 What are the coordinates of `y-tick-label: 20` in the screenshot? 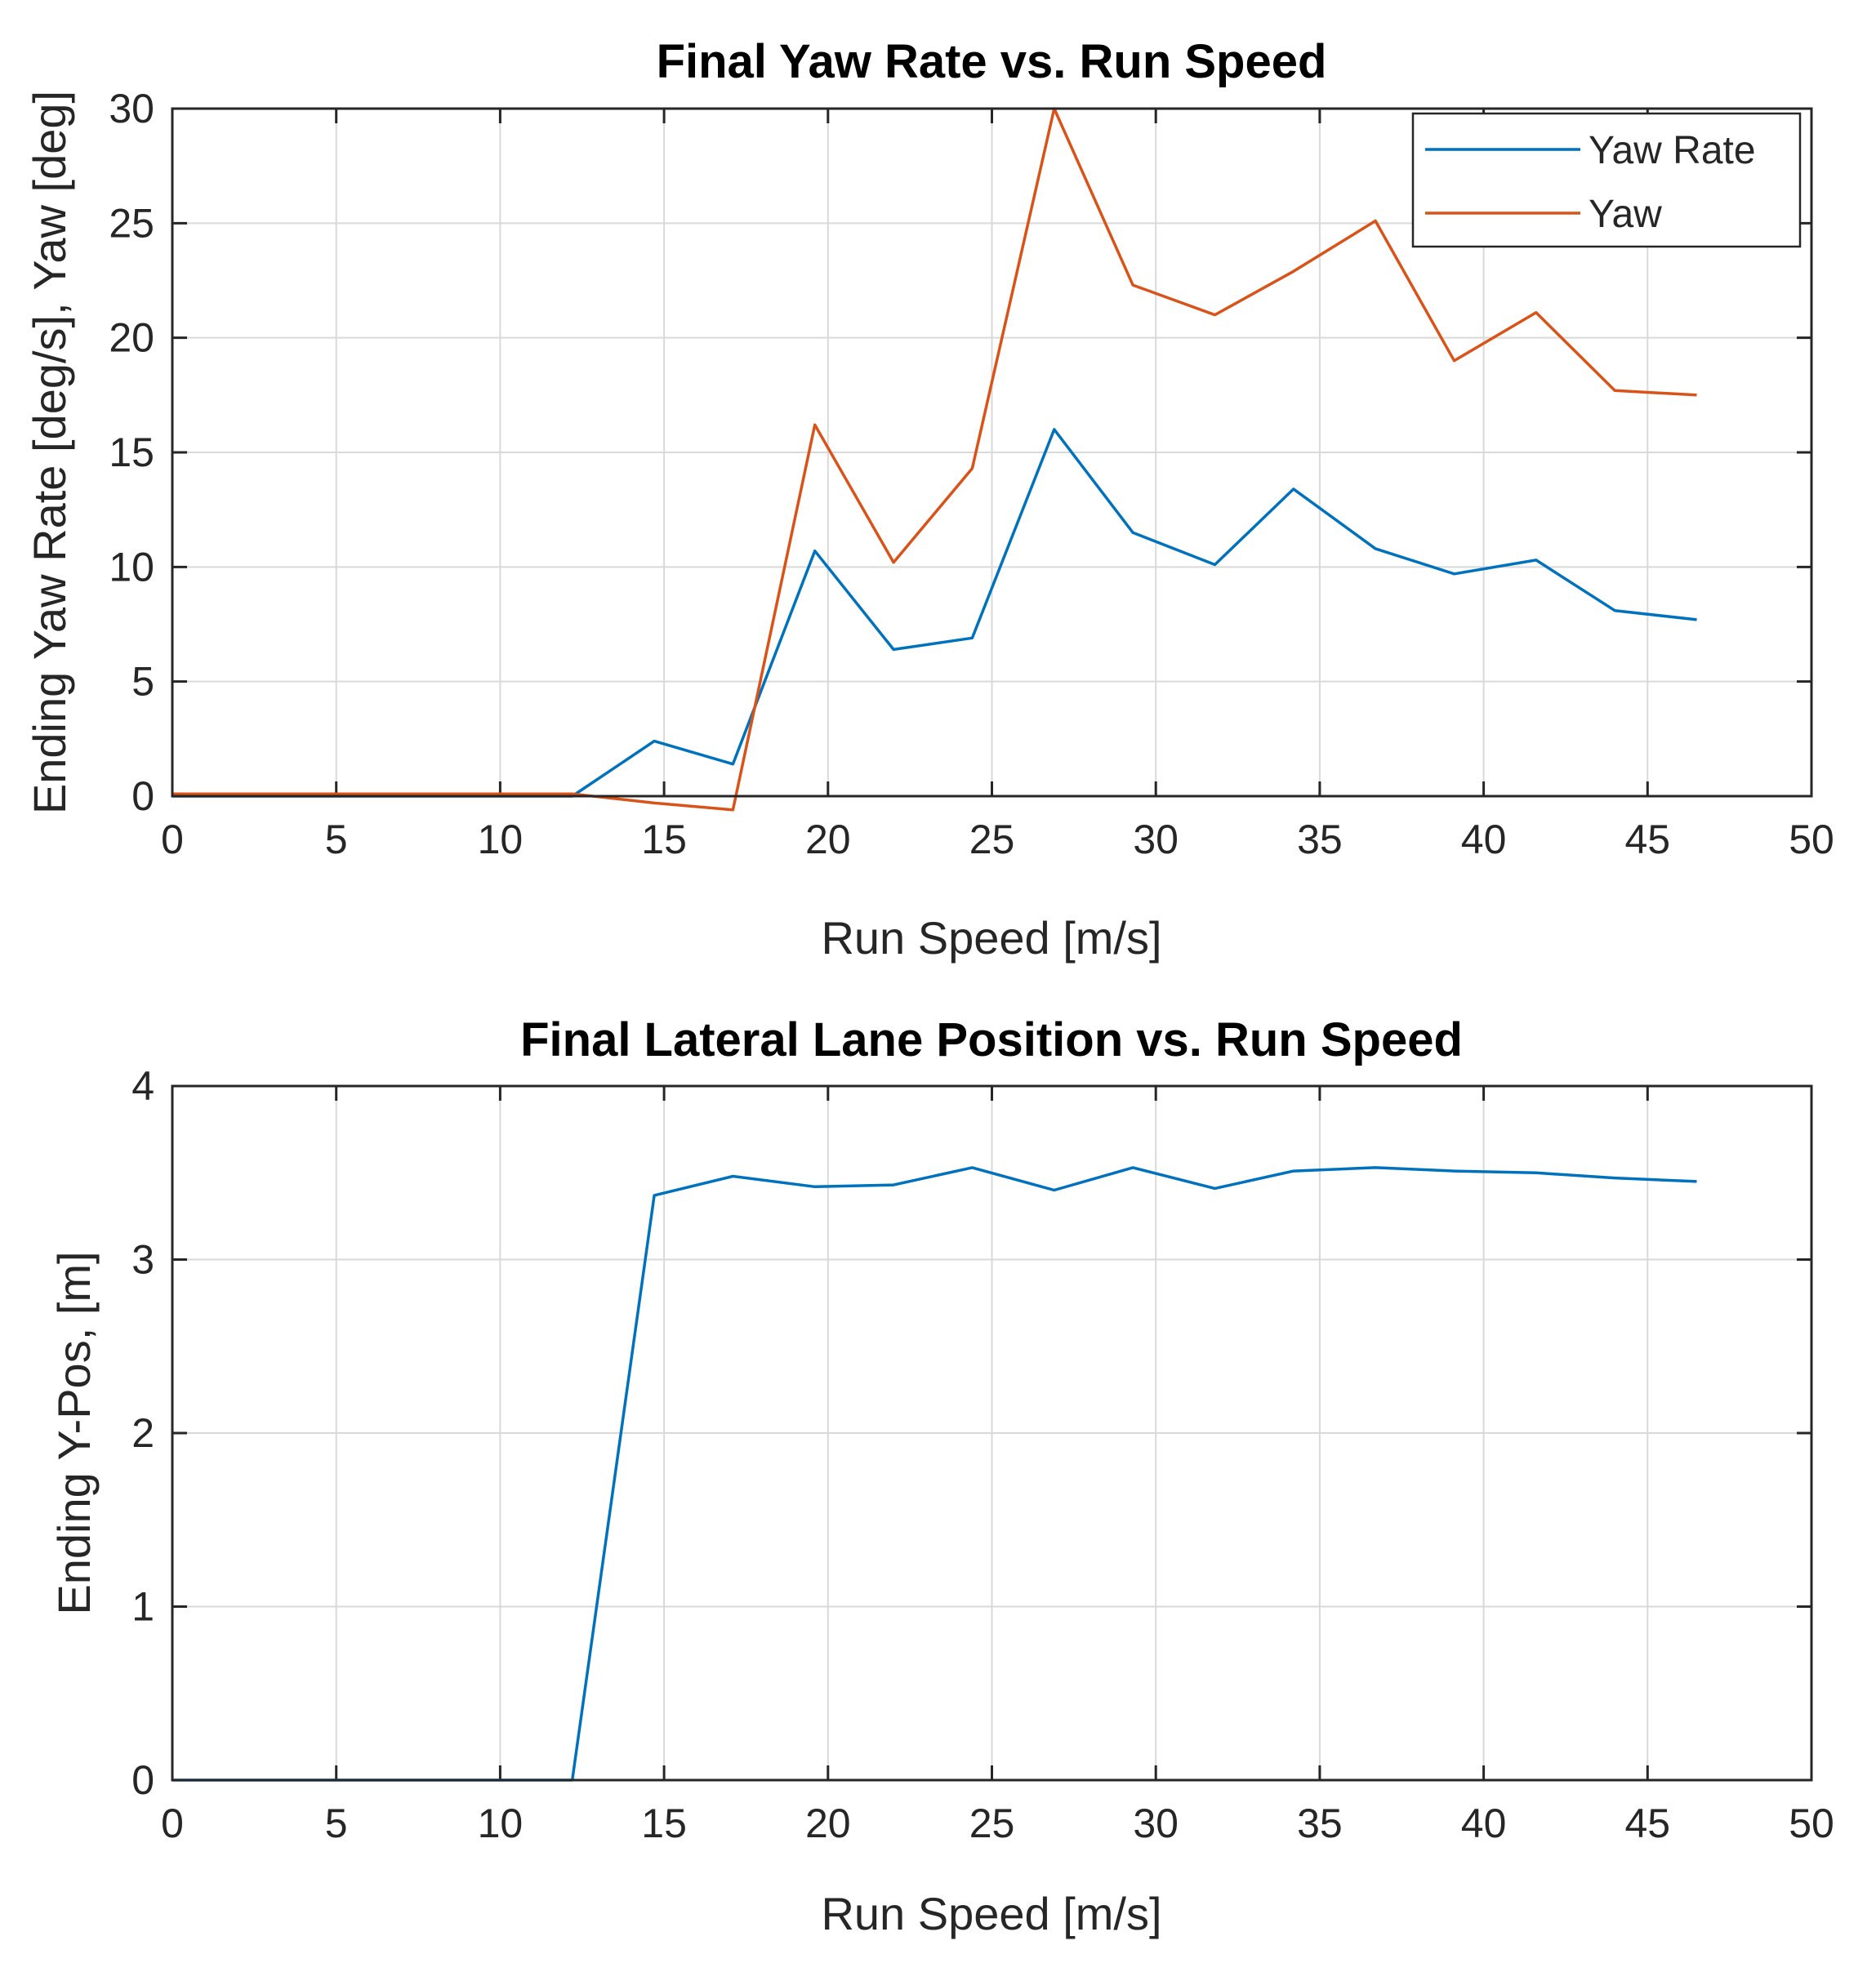 It's located at (131, 338).